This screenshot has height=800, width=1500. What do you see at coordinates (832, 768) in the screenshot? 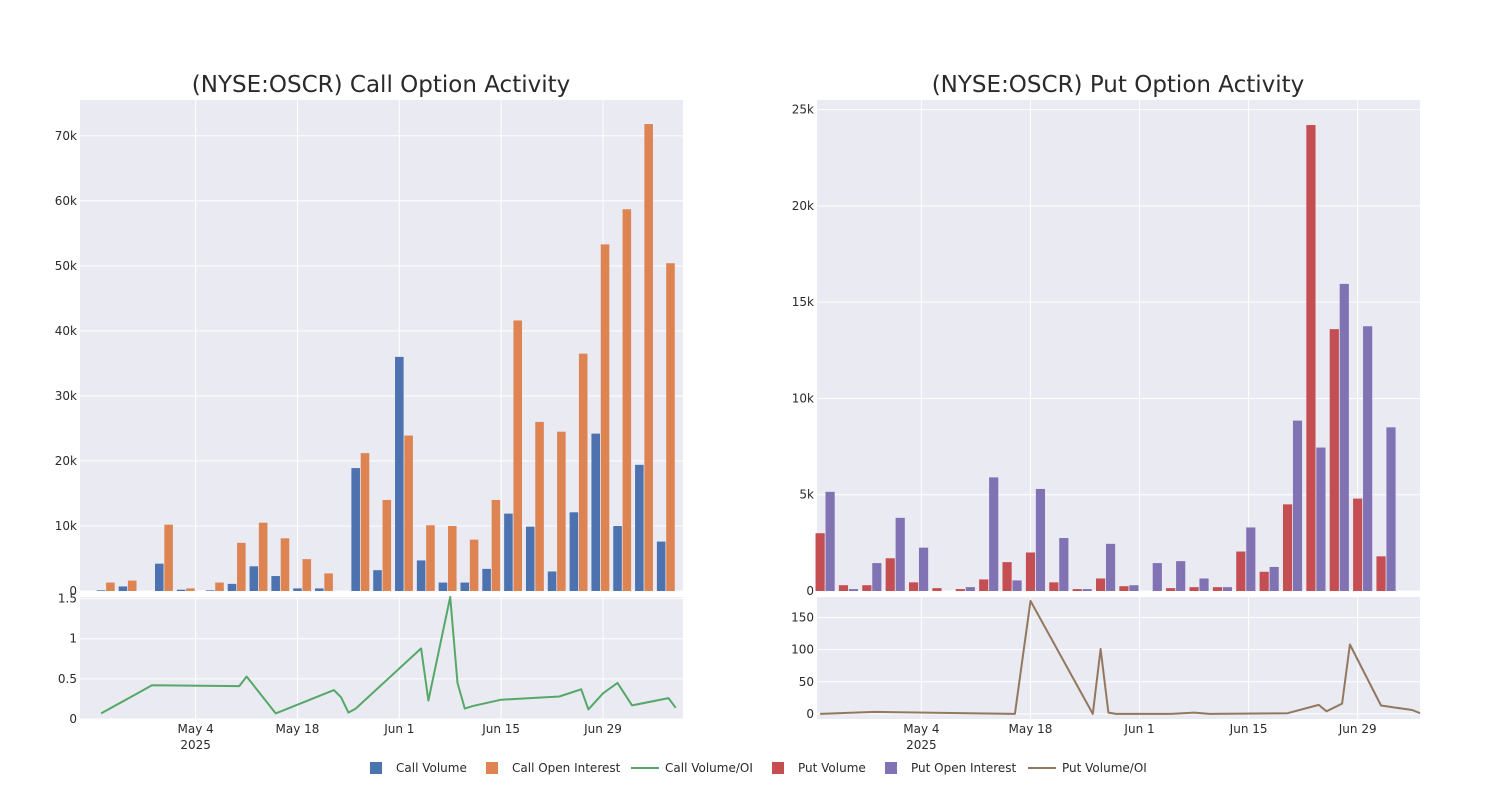
I see `legend-label-put_volume: Put Volume` at bounding box center [832, 768].